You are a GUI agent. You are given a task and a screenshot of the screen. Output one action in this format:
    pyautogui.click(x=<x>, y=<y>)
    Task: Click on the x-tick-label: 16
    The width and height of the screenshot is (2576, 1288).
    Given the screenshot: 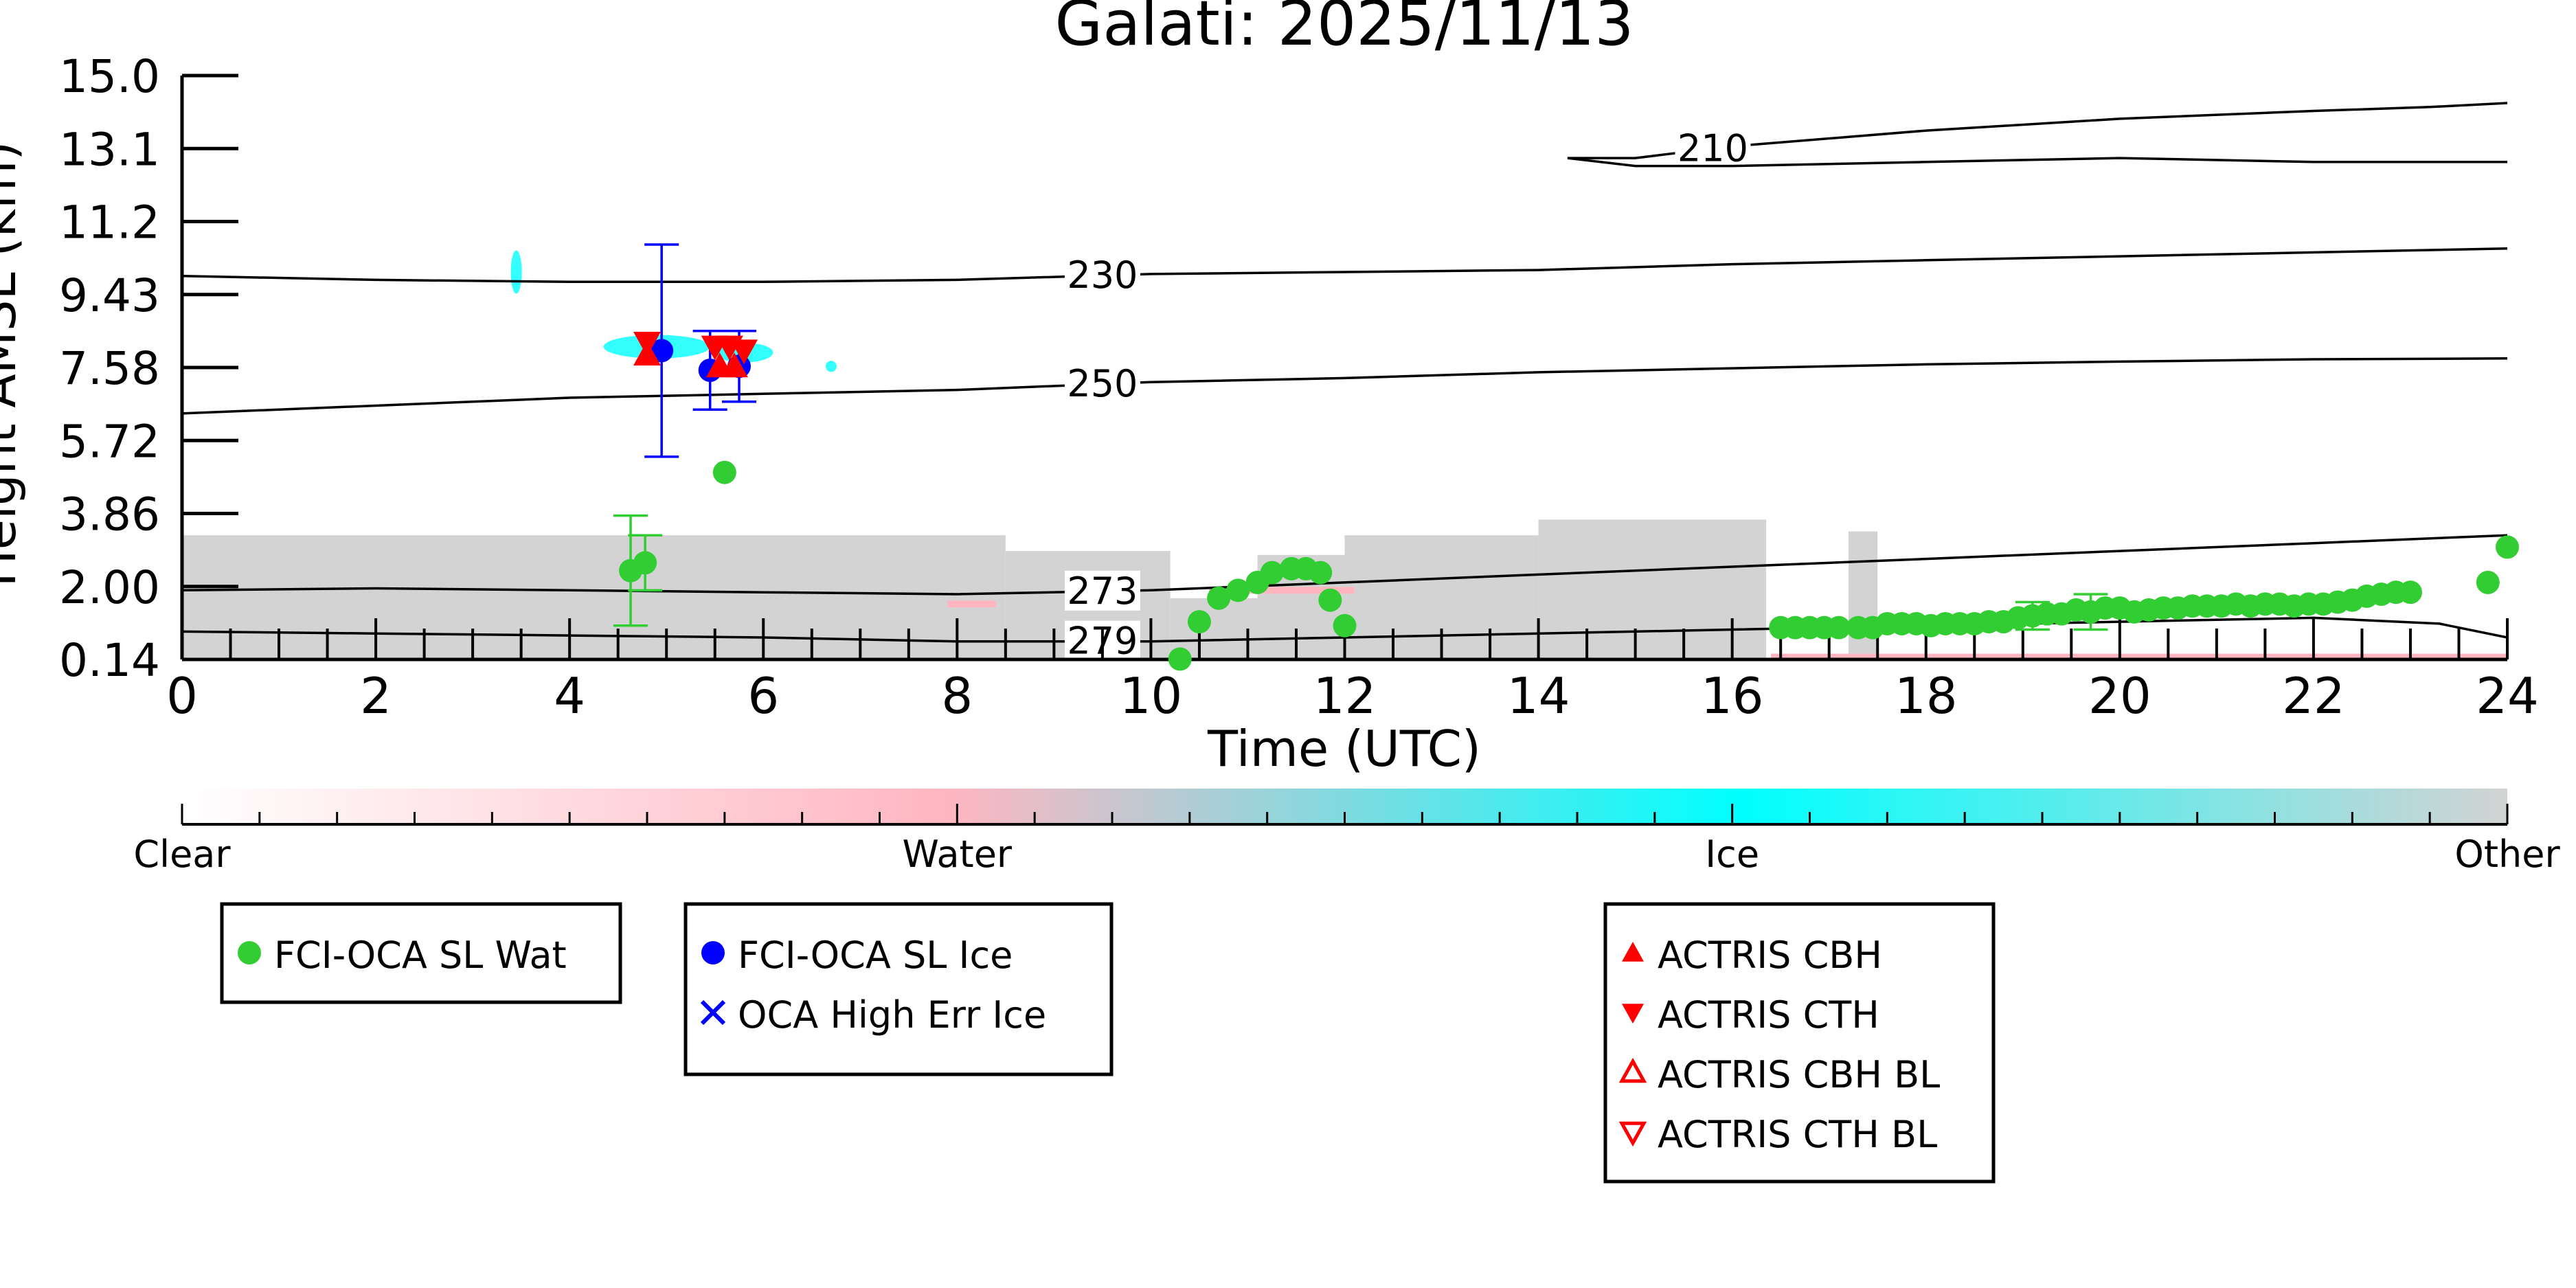 What is the action you would take?
    pyautogui.click(x=1732, y=696)
    